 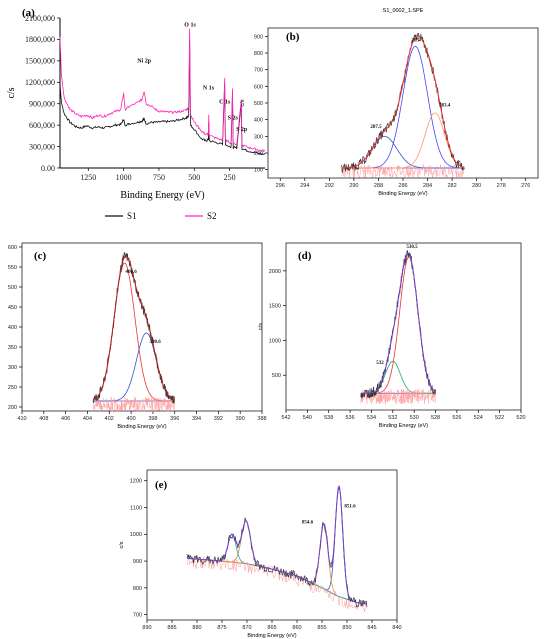 What do you see at coordinates (329, 186) in the screenshot?
I see `x-tick-label: 292` at bounding box center [329, 186].